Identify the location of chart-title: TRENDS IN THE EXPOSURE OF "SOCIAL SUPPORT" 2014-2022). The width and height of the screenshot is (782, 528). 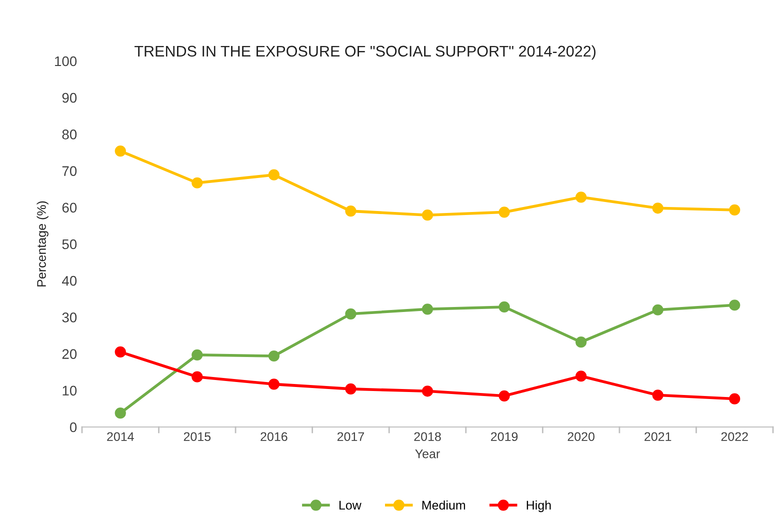
(365, 52).